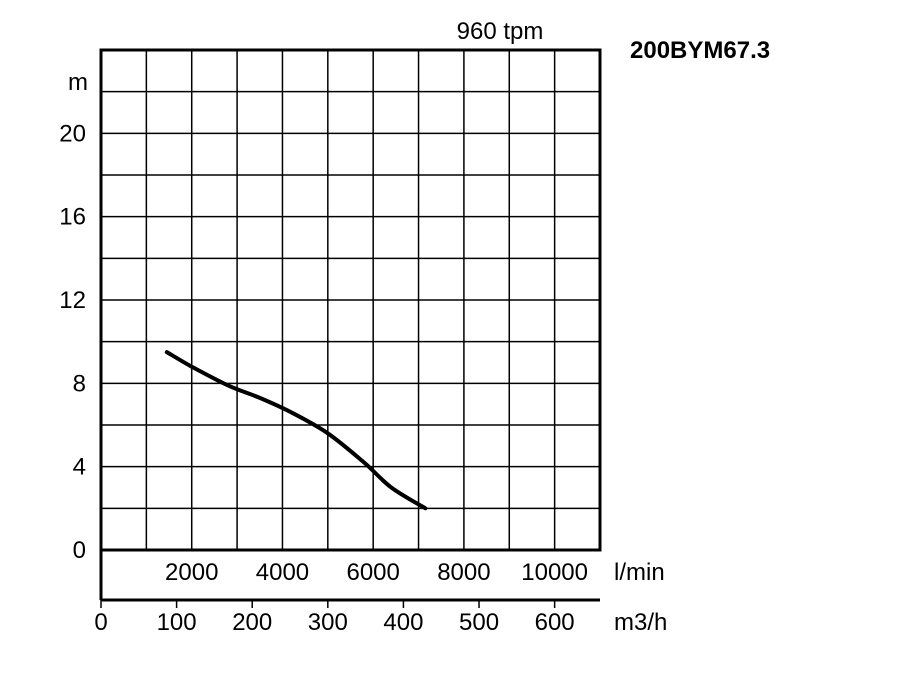 The width and height of the screenshot is (900, 700). Describe the element at coordinates (79, 550) in the screenshot. I see `y-tick-label: 0` at that location.